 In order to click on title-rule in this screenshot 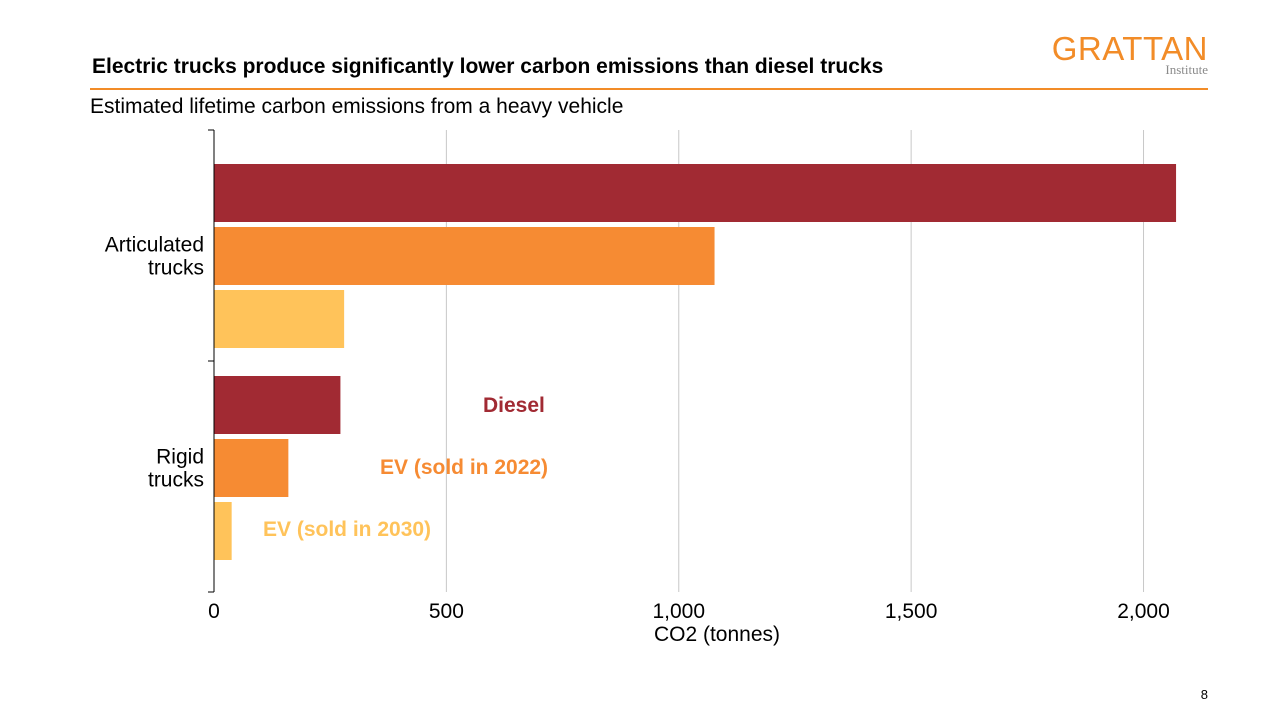, I will do `click(649, 89)`.